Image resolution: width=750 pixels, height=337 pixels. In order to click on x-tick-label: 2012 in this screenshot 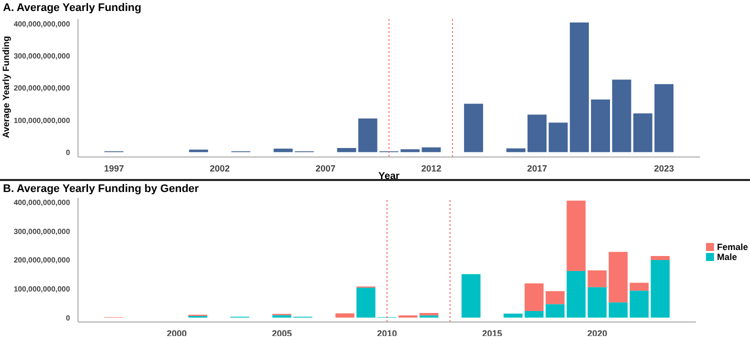, I will do `click(431, 168)`.